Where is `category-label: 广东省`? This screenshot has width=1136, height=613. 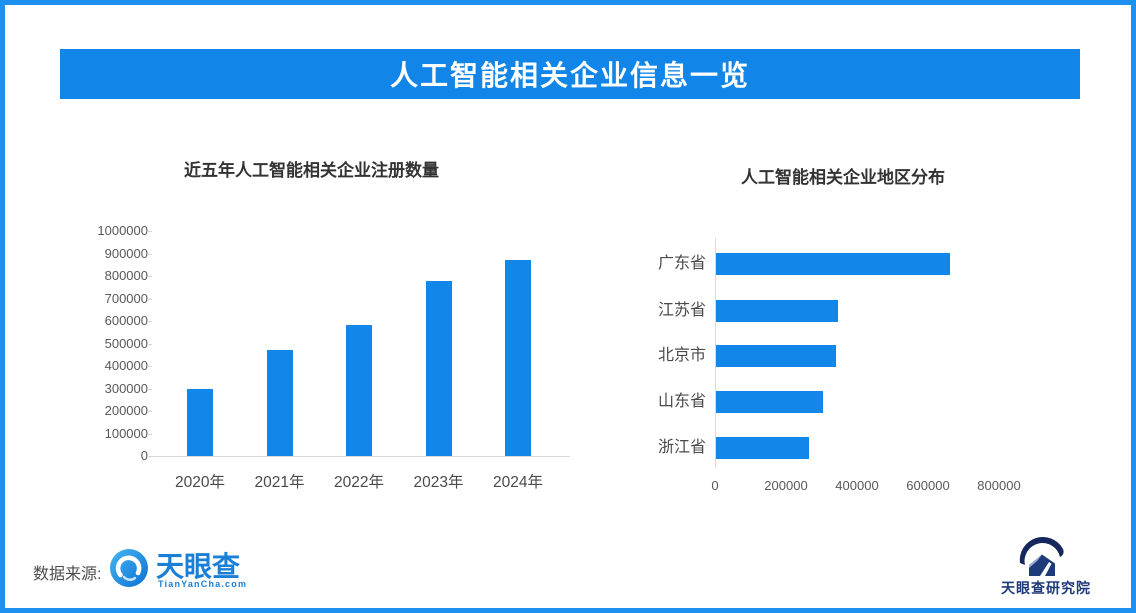
category-label: 广东省 is located at coordinates (681, 263).